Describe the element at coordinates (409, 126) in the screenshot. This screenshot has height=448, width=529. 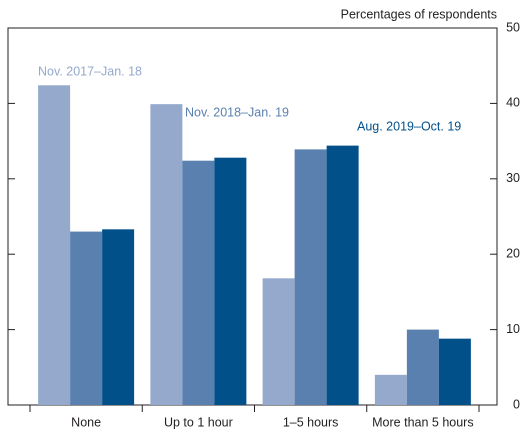
I see `legend-label: Aug. 2019–Oct. 19` at that location.